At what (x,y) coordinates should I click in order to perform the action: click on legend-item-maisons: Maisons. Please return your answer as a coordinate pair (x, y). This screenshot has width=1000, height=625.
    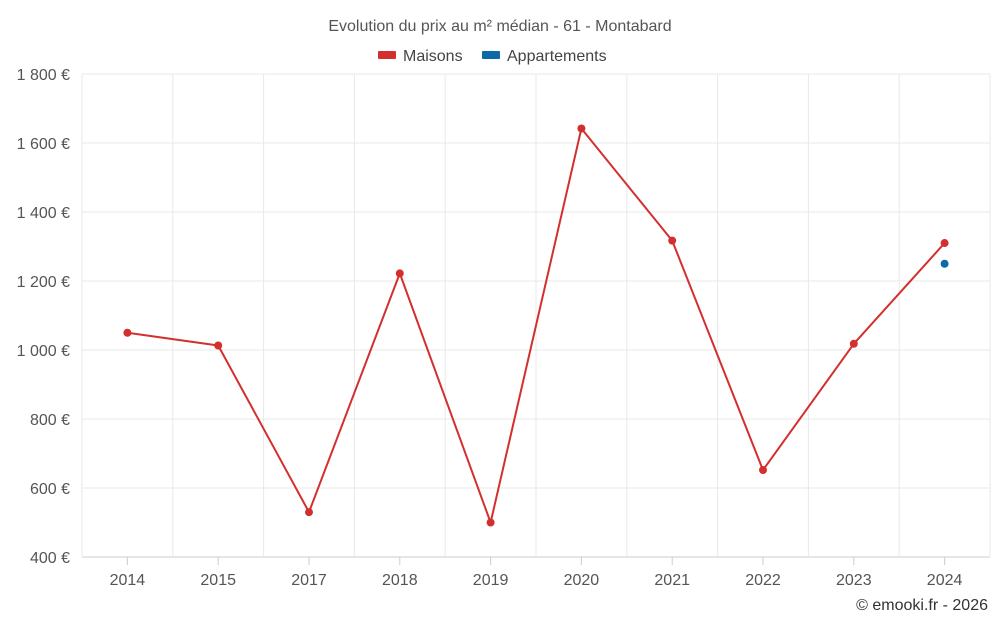
    Looking at the image, I should click on (420, 56).